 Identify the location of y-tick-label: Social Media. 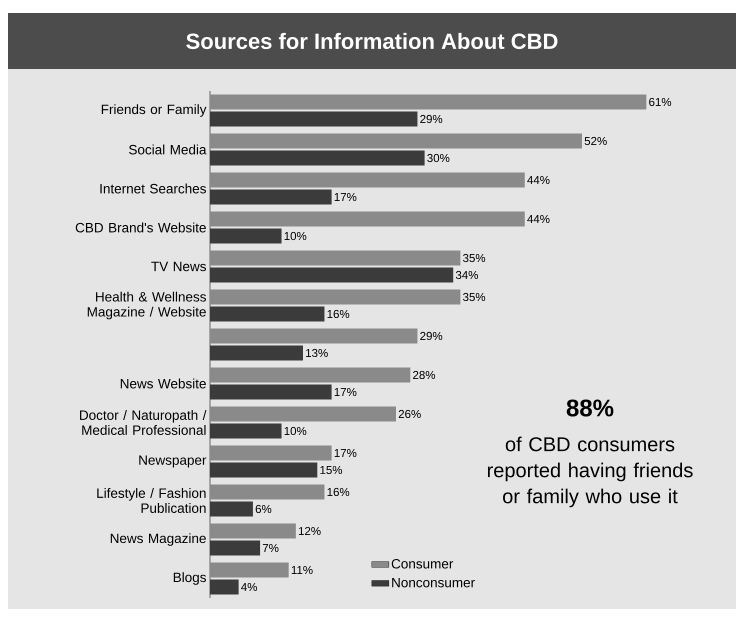
(167, 149).